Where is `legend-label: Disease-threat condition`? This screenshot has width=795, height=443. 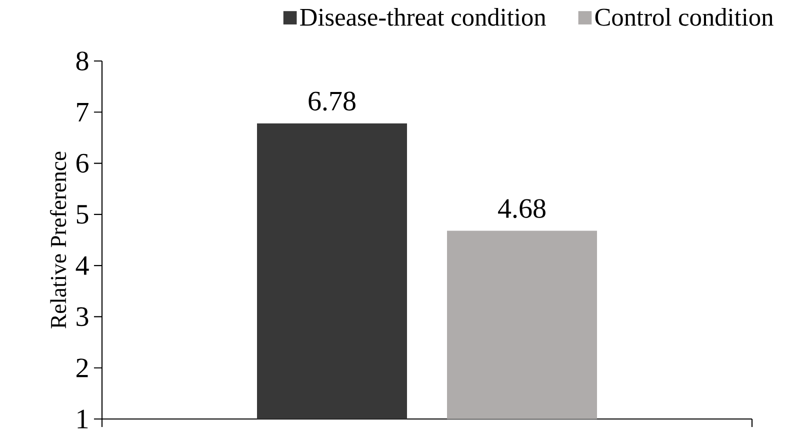 legend-label: Disease-threat condition is located at coordinates (423, 17).